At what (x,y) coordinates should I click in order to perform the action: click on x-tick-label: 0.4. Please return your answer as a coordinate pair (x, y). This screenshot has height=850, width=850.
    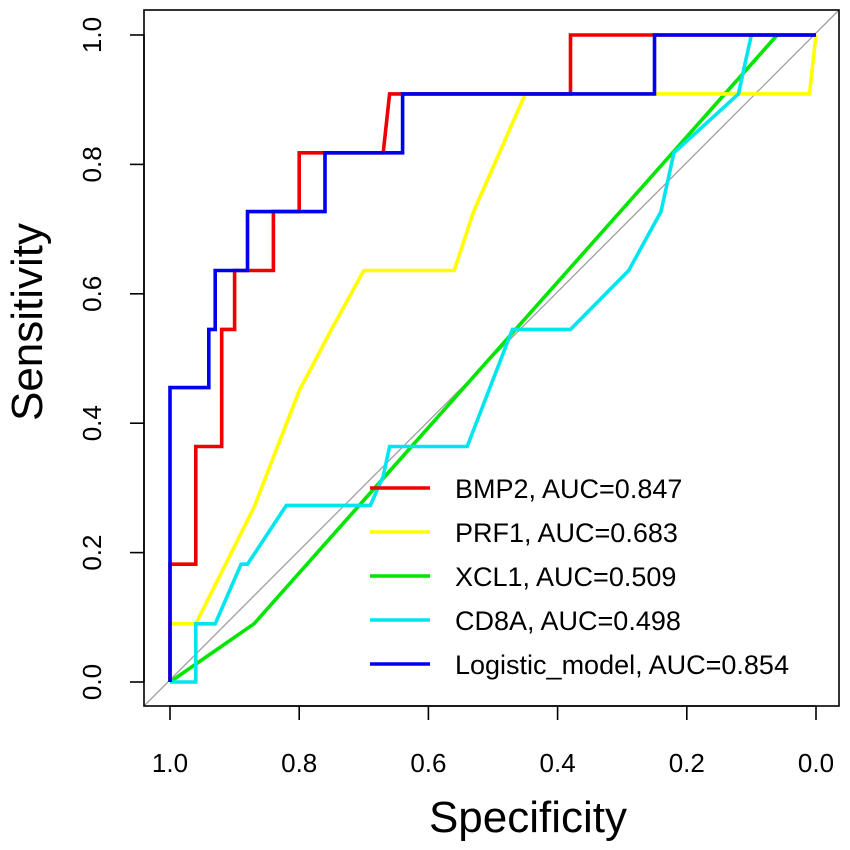
    Looking at the image, I should click on (558, 763).